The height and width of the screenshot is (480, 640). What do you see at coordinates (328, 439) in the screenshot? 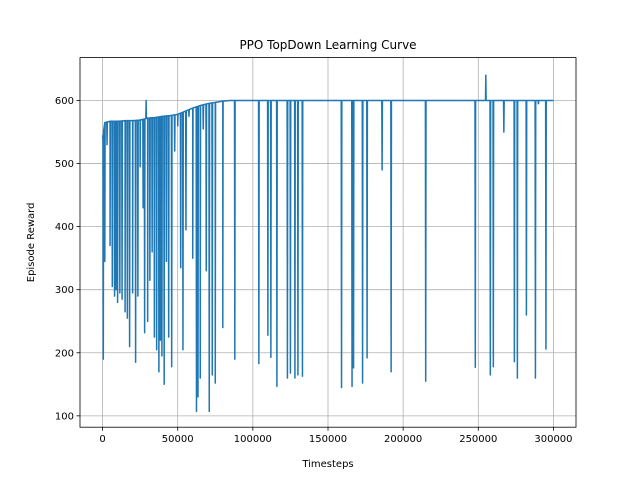
I see `x-tick-label: 150000` at bounding box center [328, 439].